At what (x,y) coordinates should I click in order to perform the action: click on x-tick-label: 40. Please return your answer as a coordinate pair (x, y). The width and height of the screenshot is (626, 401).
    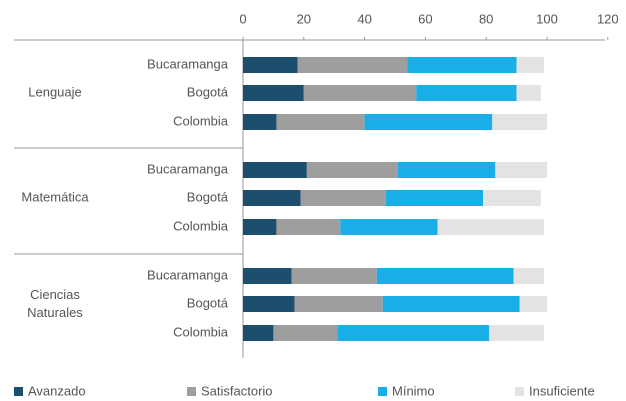
    Looking at the image, I should click on (364, 18).